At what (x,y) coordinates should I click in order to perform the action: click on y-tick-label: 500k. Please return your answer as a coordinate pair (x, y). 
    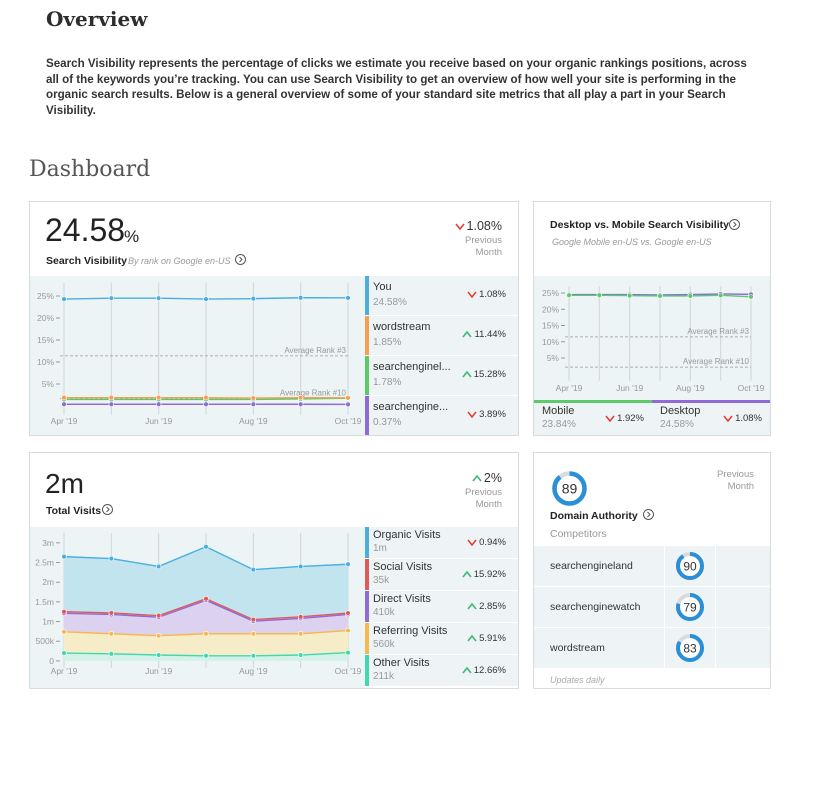
    Looking at the image, I should click on (45, 641).